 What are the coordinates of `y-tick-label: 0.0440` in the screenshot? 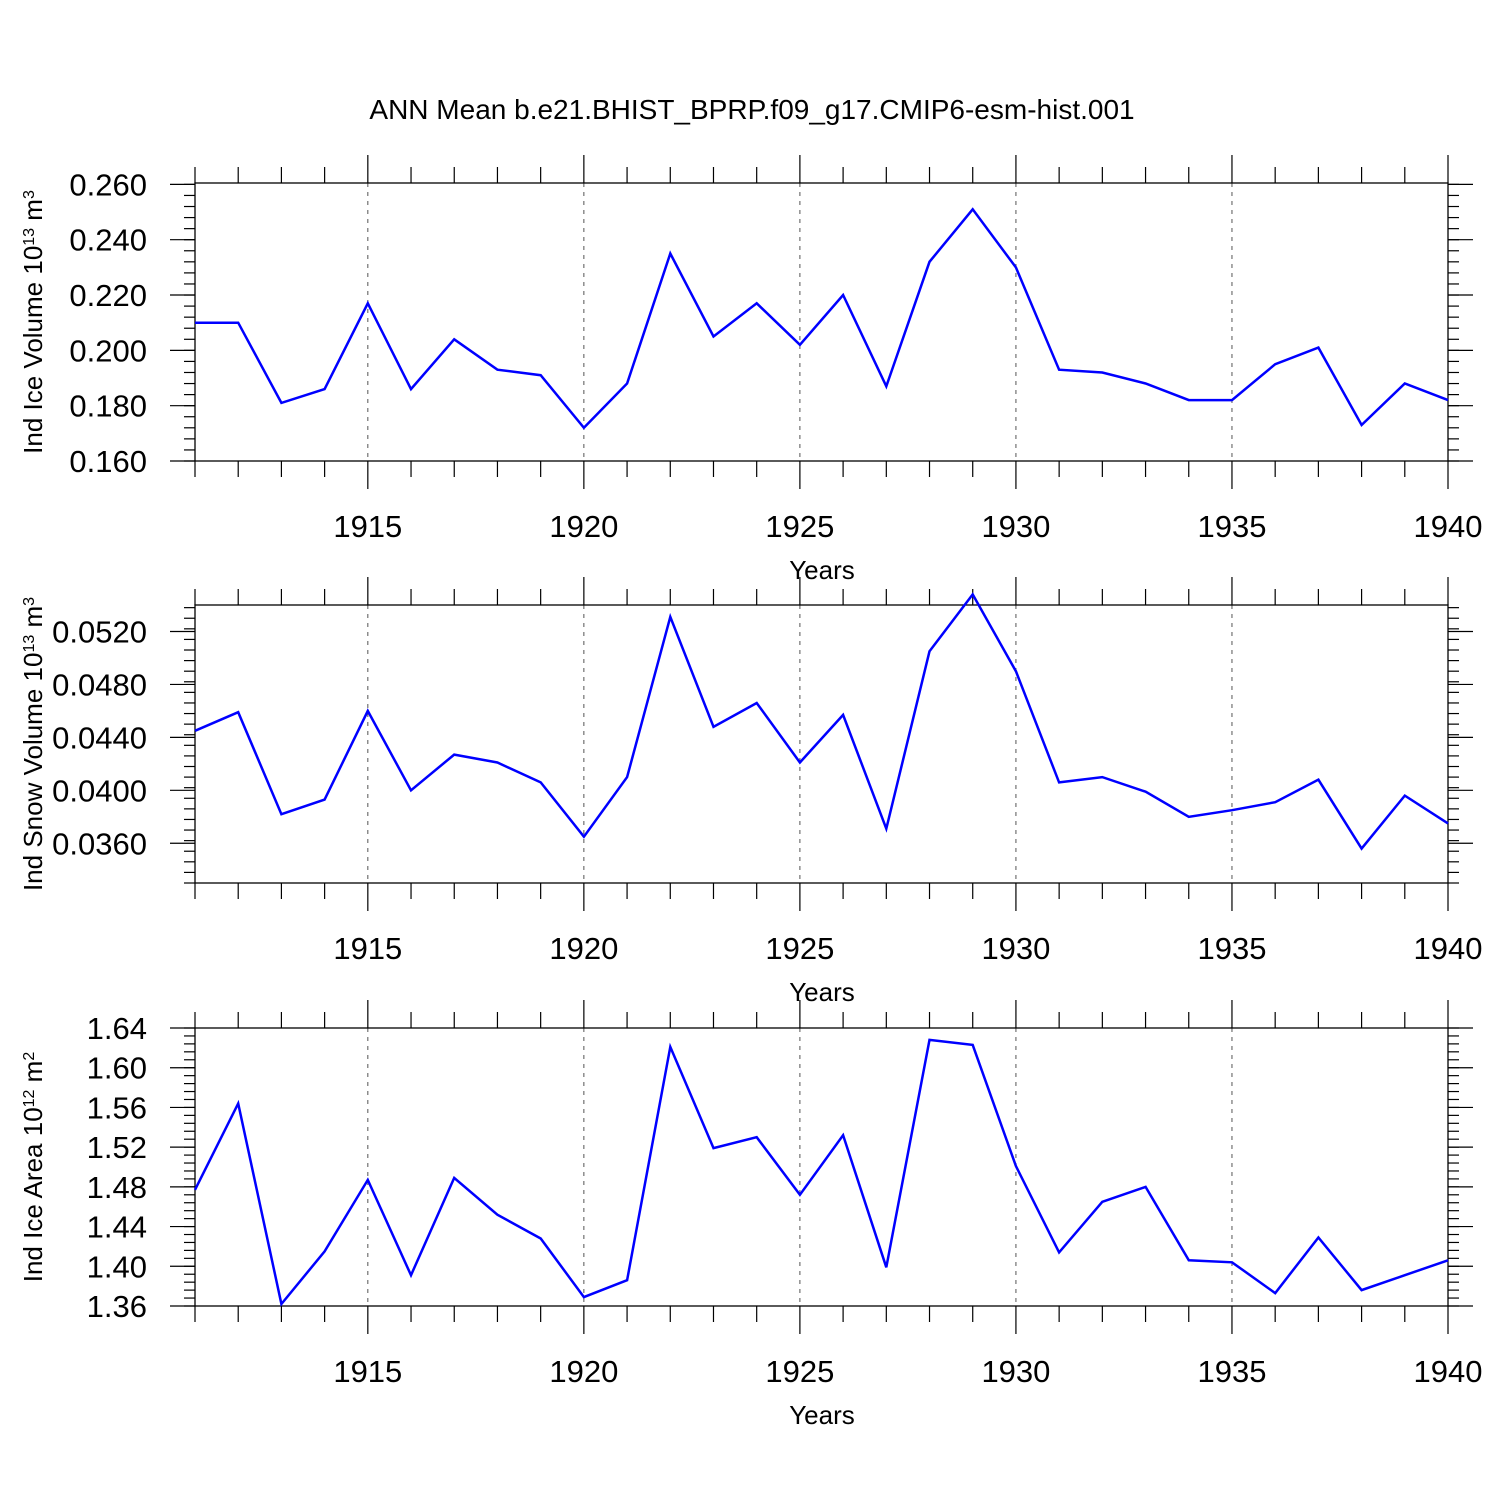 It's located at (99, 737).